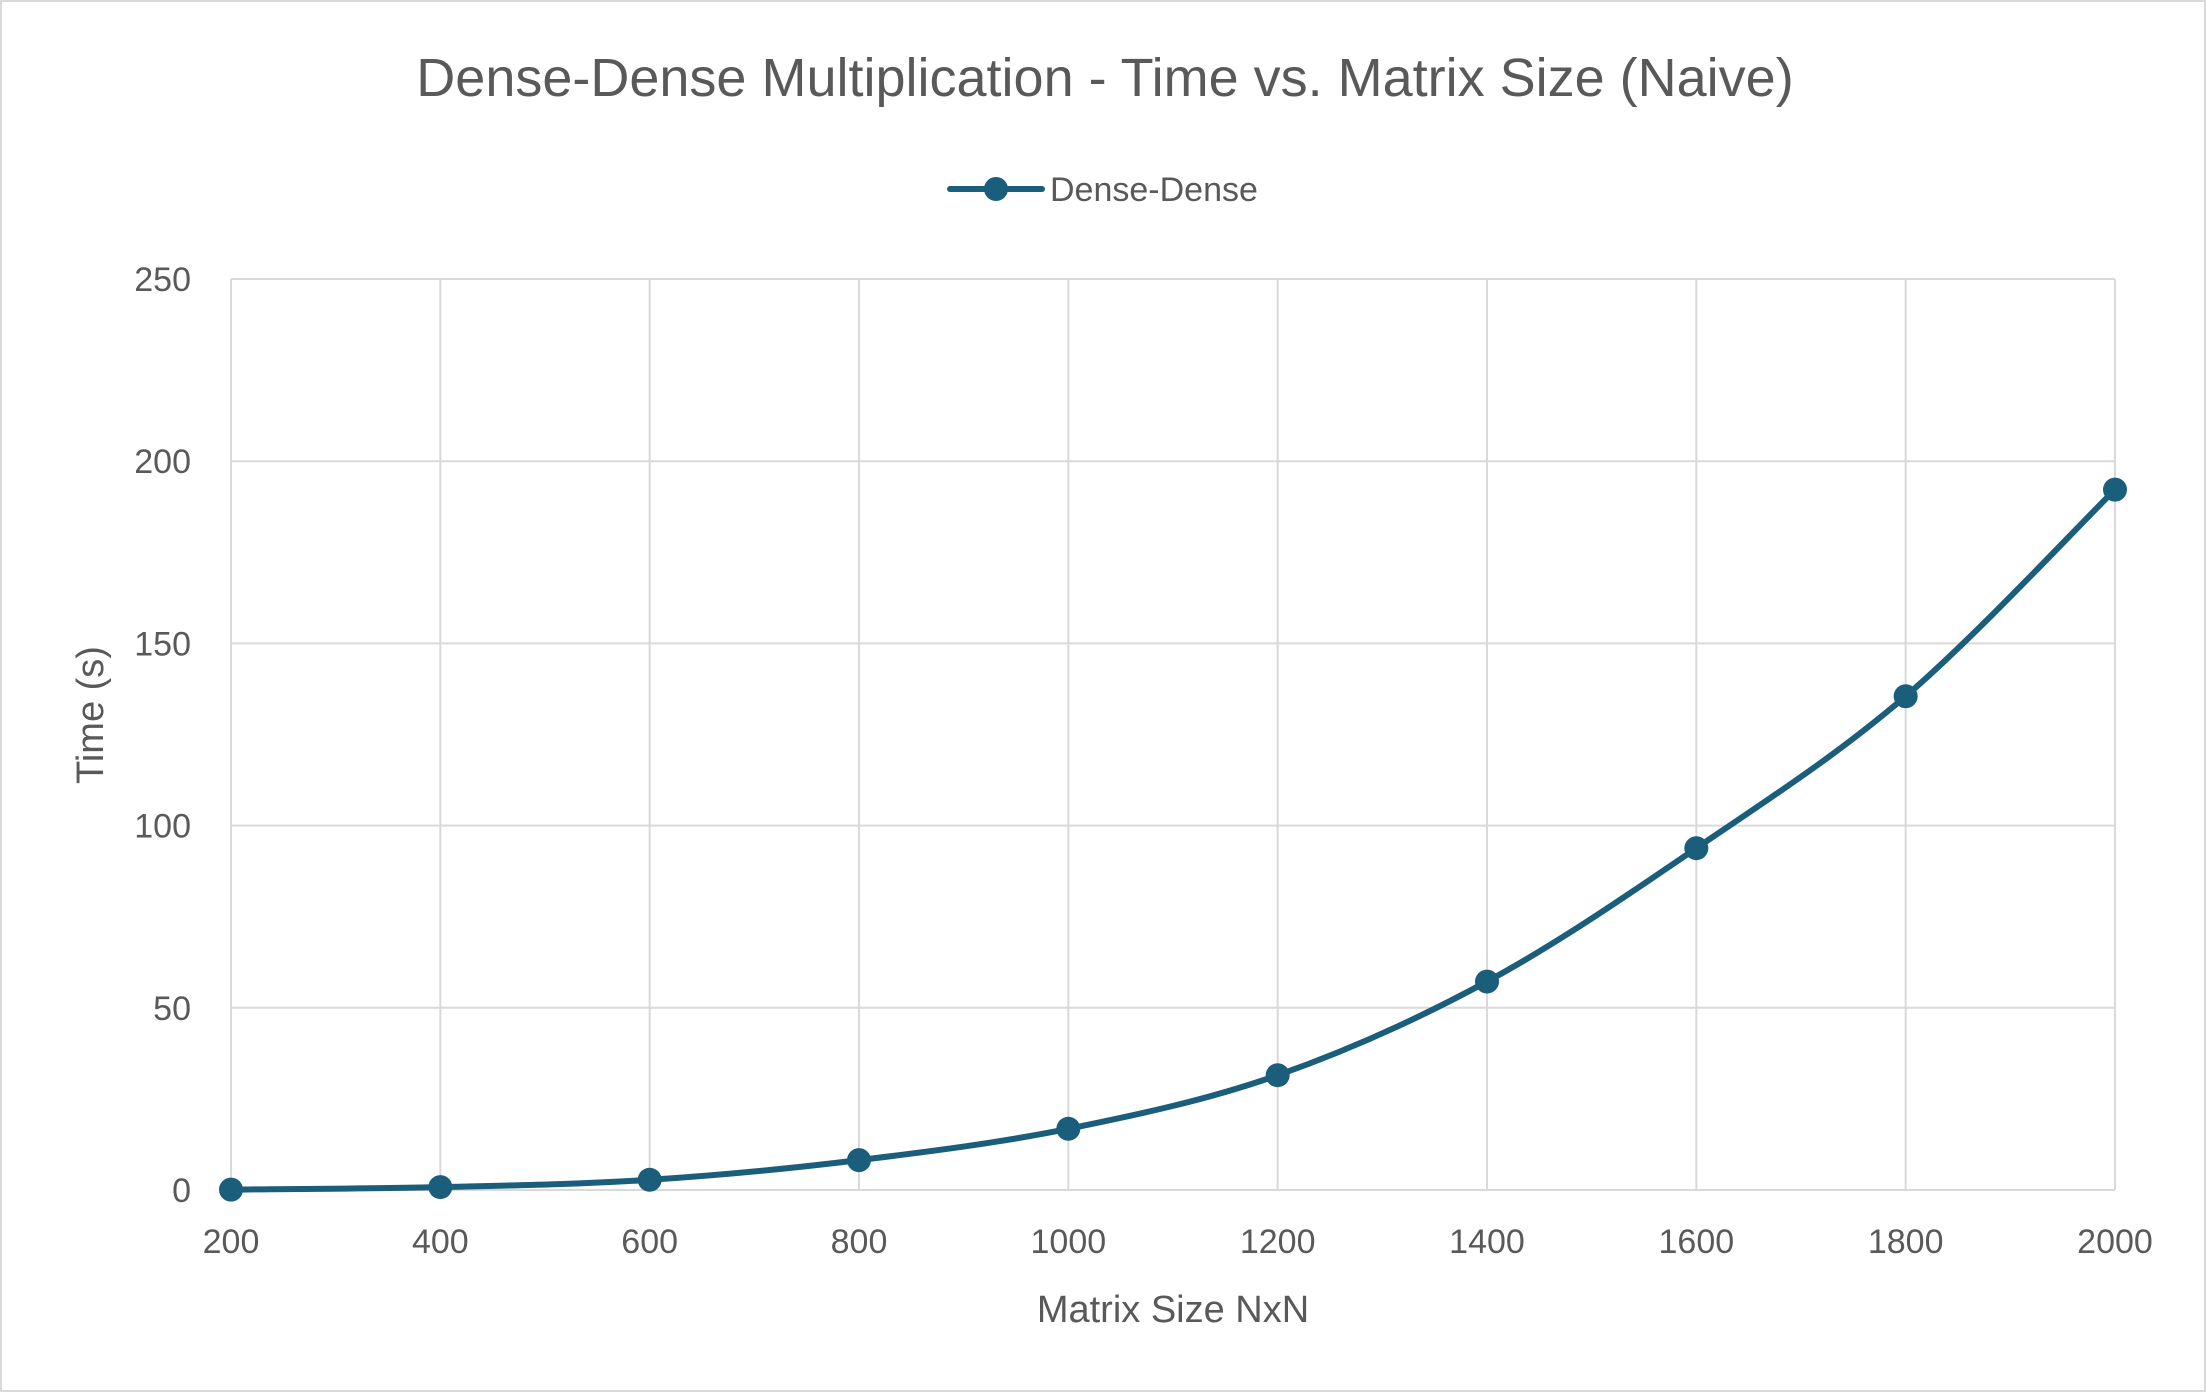 This screenshot has height=1394, width=2206. Describe the element at coordinates (181, 1191) in the screenshot. I see `y-tick-label: 0` at that location.